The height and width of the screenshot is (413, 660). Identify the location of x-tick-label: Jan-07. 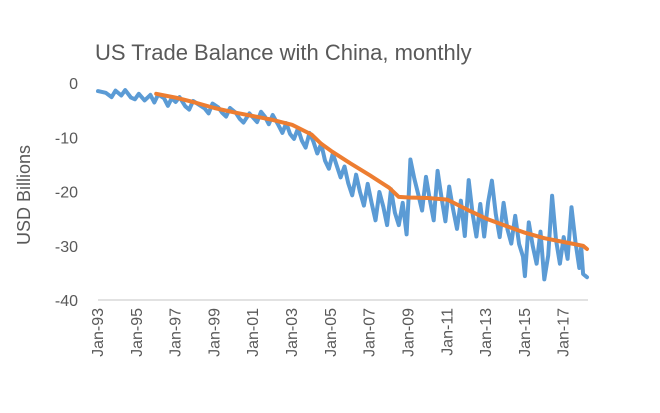
(370, 332).